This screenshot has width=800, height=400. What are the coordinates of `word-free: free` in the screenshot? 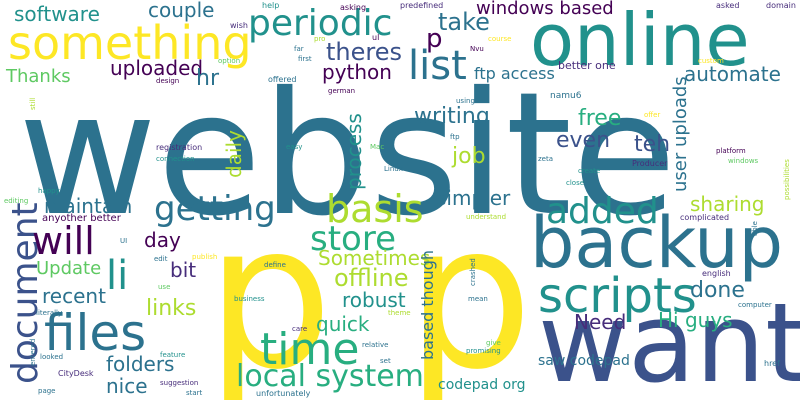 It's located at (600, 118).